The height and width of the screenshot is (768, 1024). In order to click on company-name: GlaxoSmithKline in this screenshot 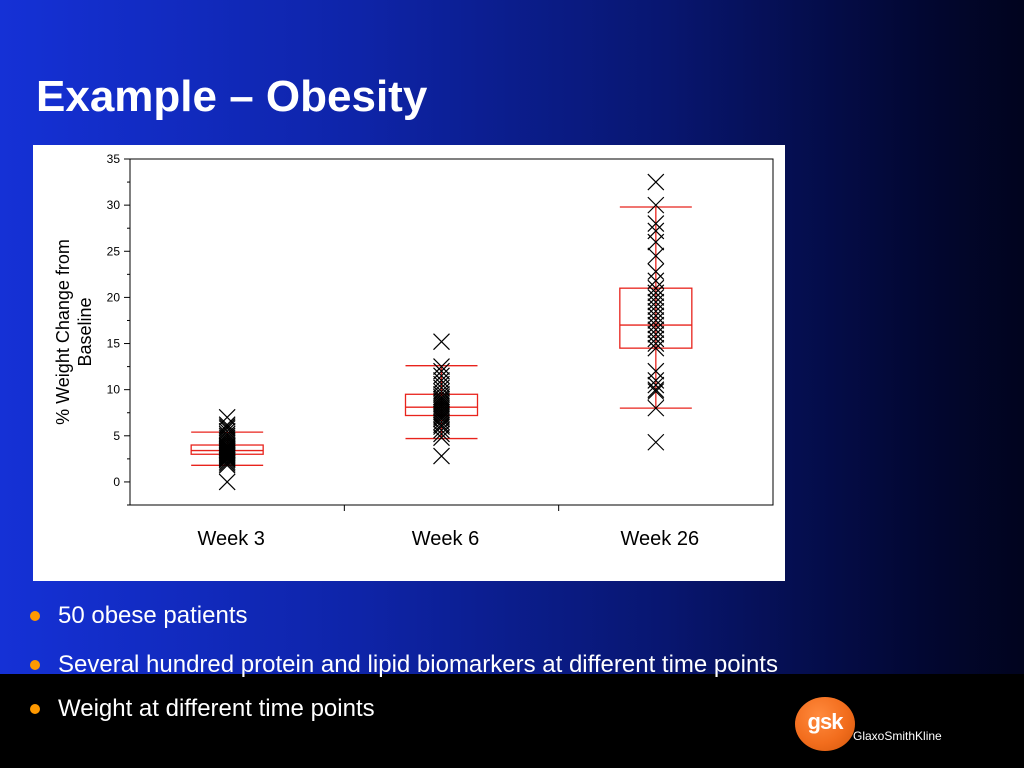, I will do `click(897, 736)`.